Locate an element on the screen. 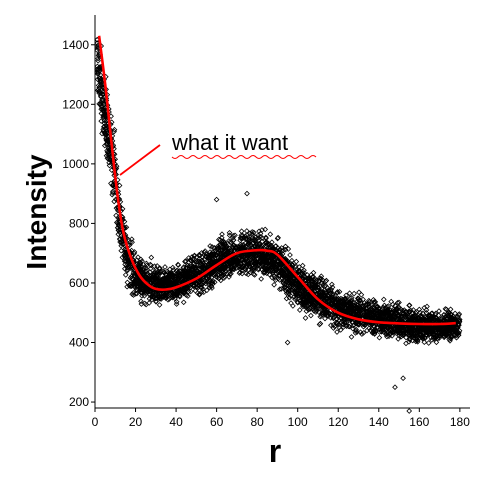 This screenshot has height=480, width=478. x-tick-label: 140 is located at coordinates (379, 422).